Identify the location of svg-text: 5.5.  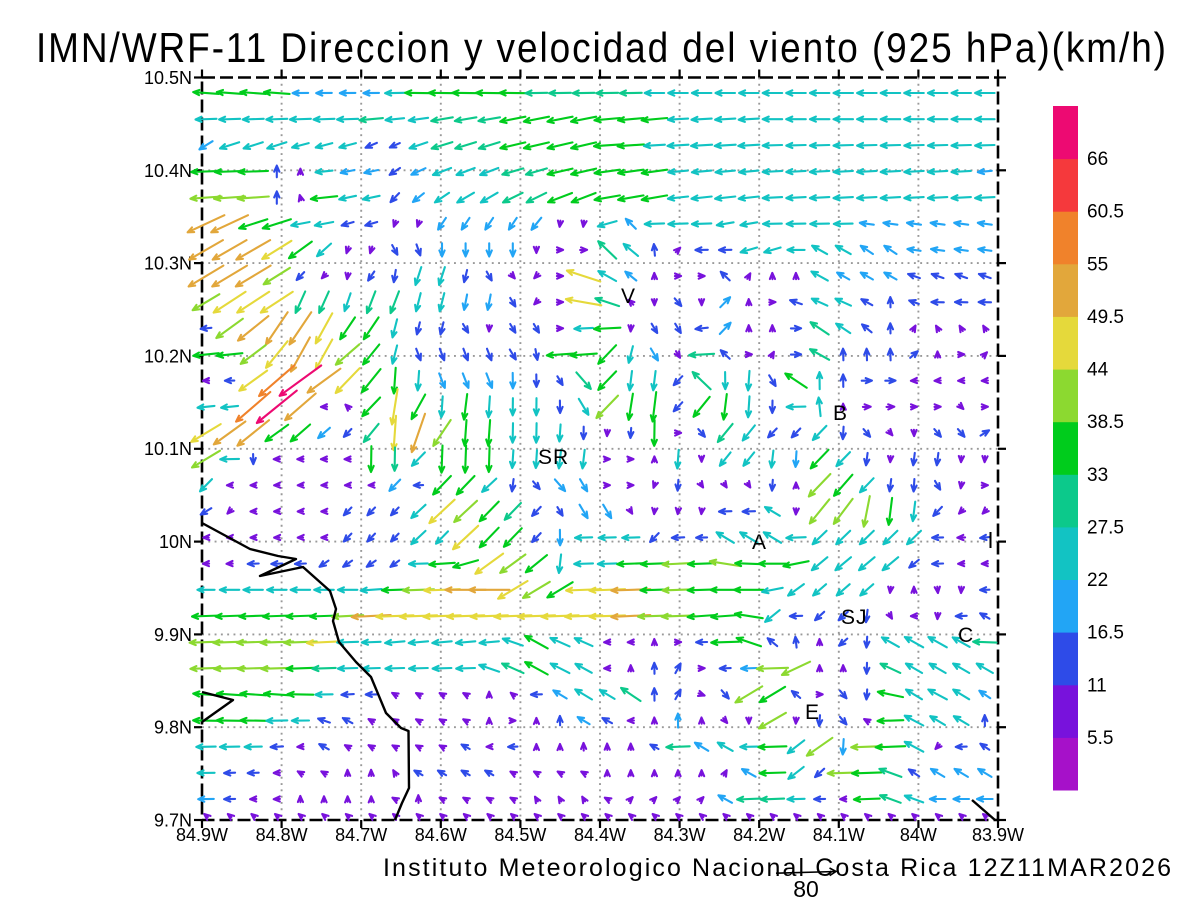
(1100, 738).